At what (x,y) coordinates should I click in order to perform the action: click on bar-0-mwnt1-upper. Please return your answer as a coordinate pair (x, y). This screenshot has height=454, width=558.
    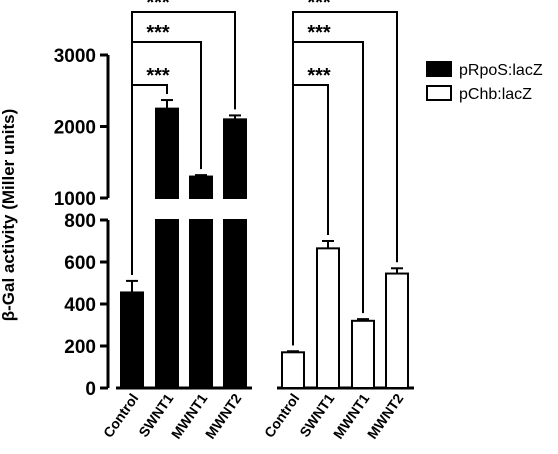
    Looking at the image, I should click on (201, 187).